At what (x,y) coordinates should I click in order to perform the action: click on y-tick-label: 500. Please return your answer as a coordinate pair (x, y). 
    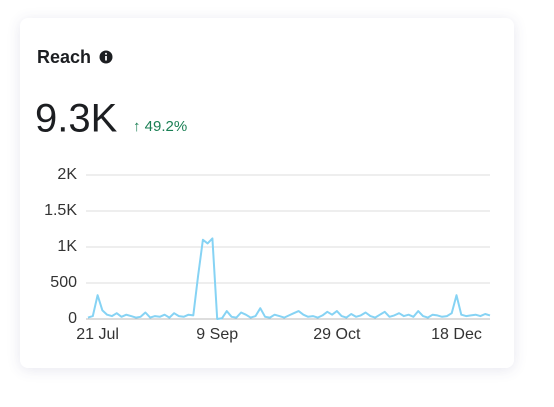
    Looking at the image, I should click on (63, 282).